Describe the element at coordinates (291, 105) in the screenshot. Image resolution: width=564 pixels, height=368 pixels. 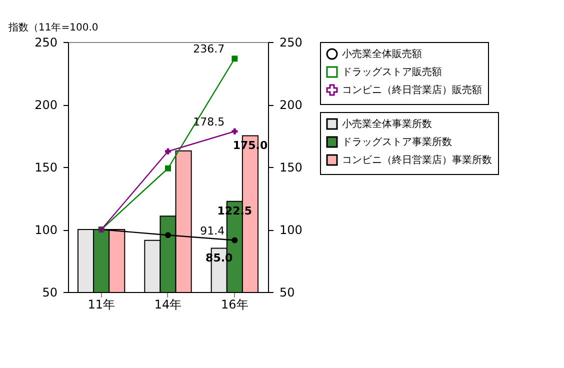
I see `y2-tick-label: 200` at that location.